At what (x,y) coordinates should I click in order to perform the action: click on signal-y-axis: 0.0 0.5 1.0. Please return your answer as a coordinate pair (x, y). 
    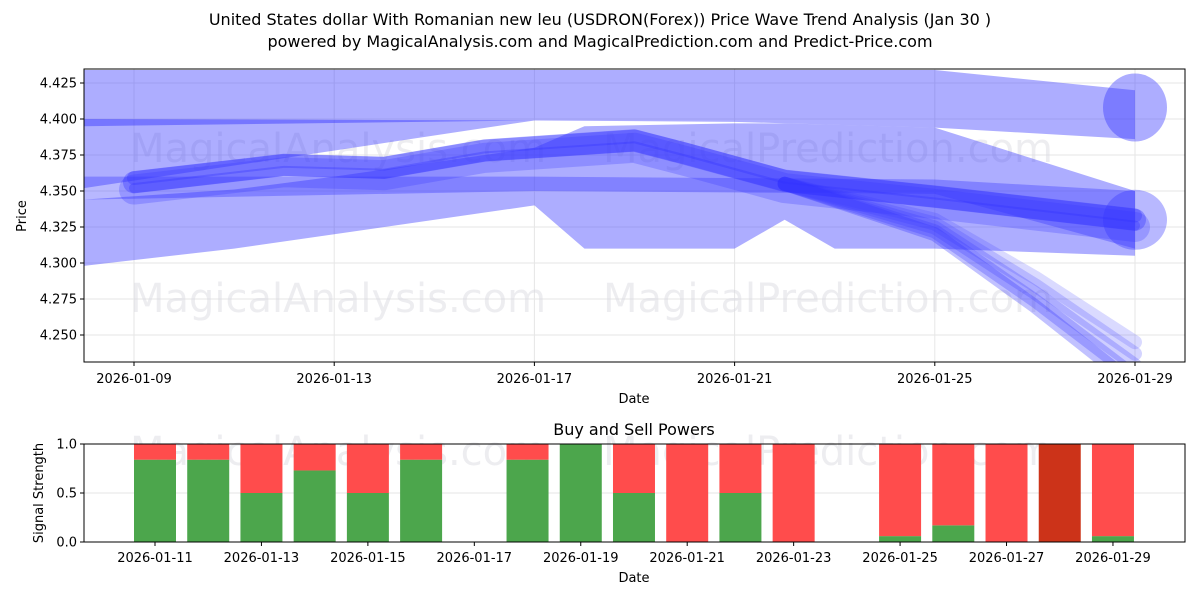
    Looking at the image, I should click on (70, 494).